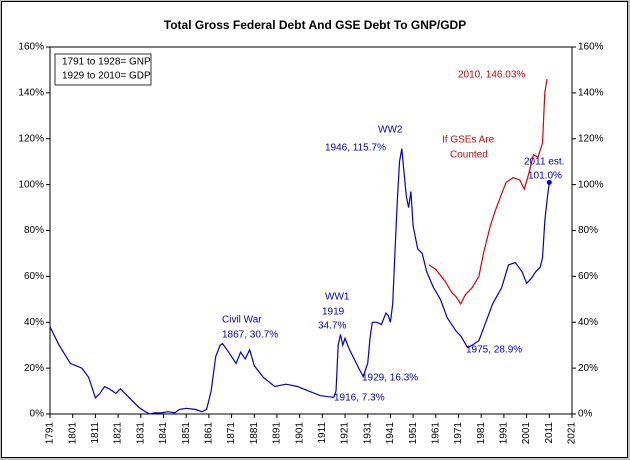 The image size is (630, 460). Describe the element at coordinates (31, 184) in the screenshot. I see `y-tick-label: 100%` at that location.